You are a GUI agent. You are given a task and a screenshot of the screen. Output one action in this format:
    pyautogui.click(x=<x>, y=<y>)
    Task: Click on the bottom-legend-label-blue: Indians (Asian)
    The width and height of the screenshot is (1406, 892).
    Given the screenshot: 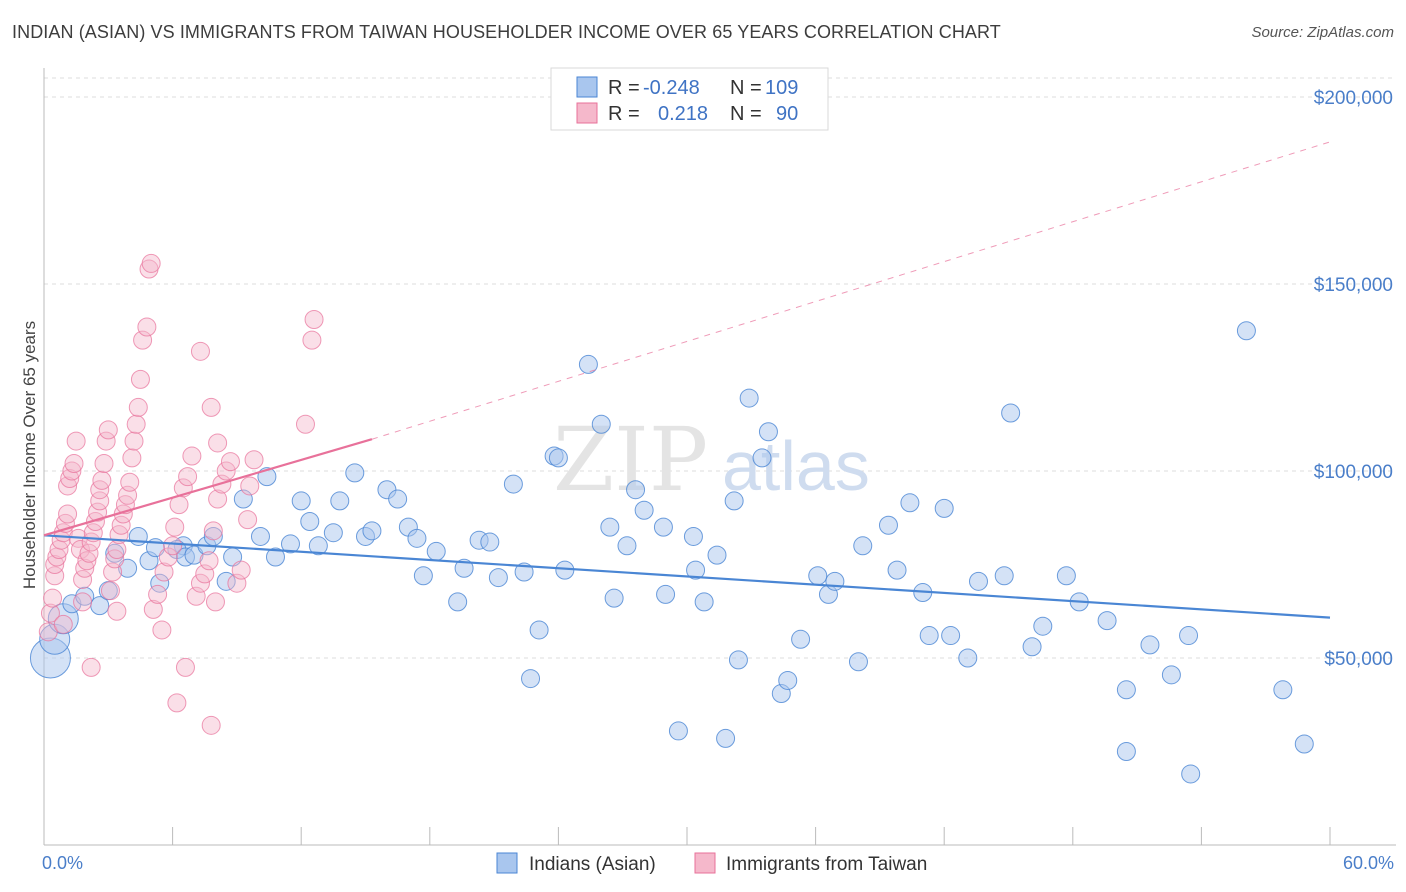 What is the action you would take?
    pyautogui.click(x=592, y=864)
    